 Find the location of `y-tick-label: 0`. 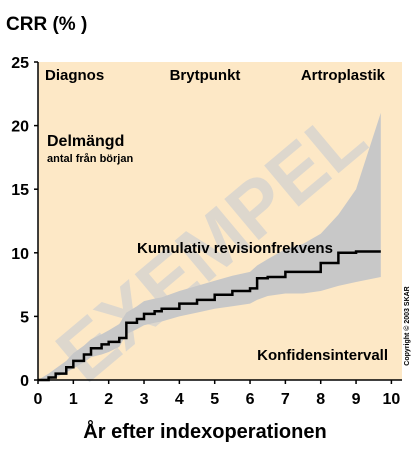

y-tick-label: 0 is located at coordinates (24, 381).